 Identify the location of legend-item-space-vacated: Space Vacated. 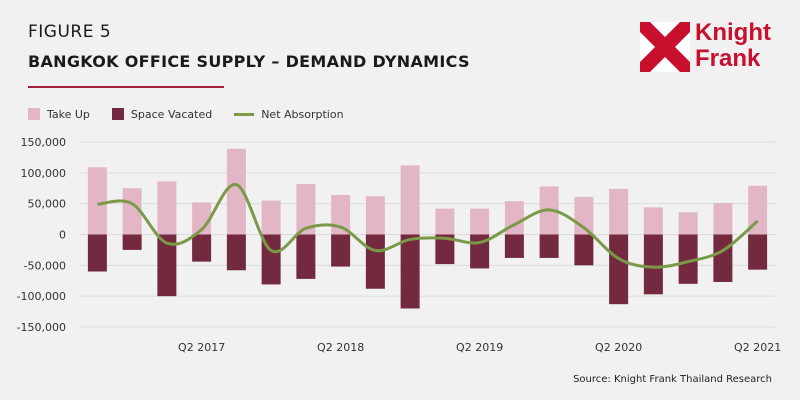
(162, 114).